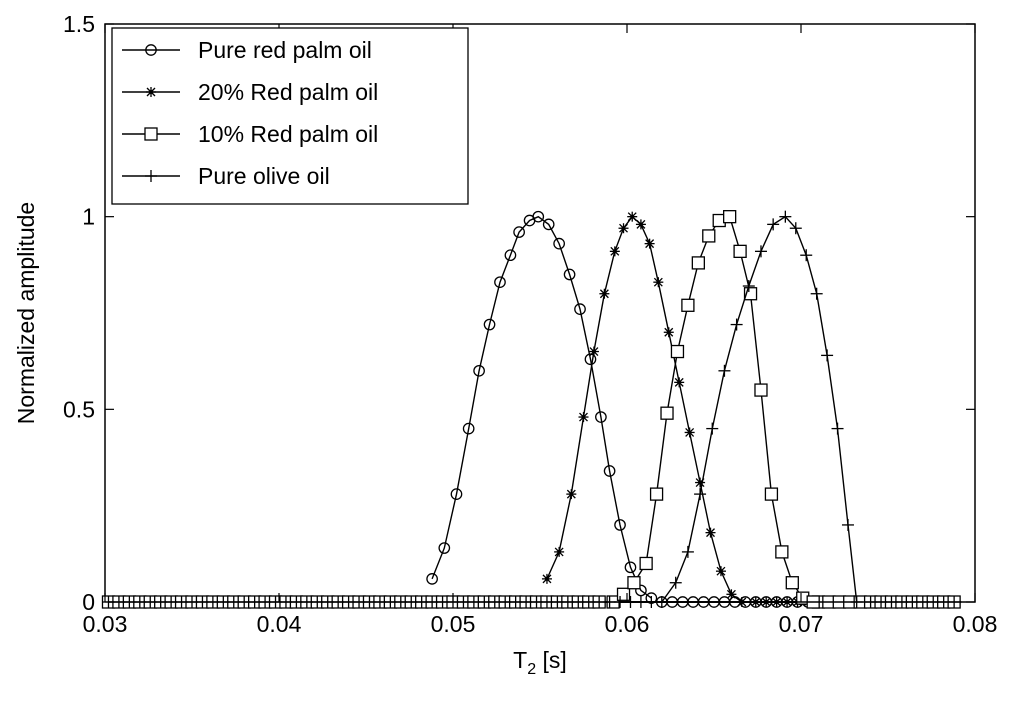 This screenshot has height=706, width=1024. I want to click on legend-item: 20% Red palm oil, so click(250, 92).